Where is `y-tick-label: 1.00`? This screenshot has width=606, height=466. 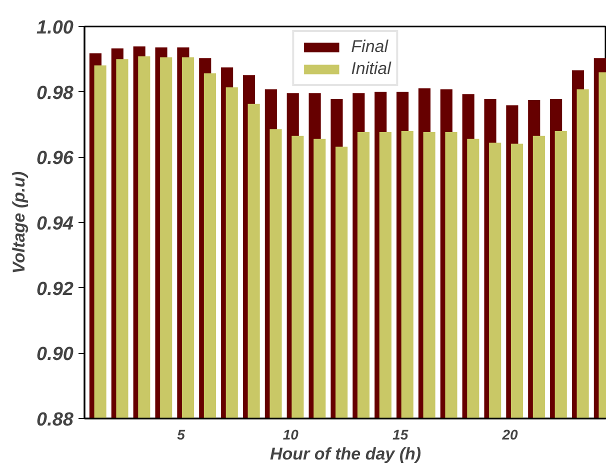 y-tick-label: 1.00 is located at coordinates (55, 28).